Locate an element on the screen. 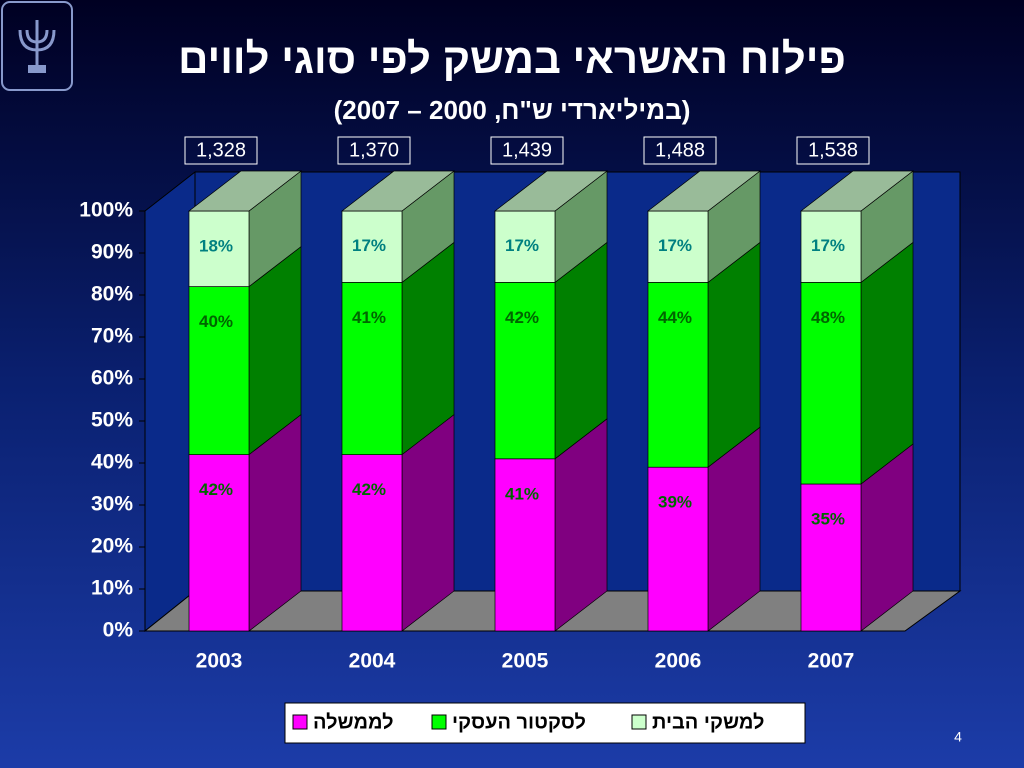 The width and height of the screenshot is (1024, 768). emblem is located at coordinates (37, 46).